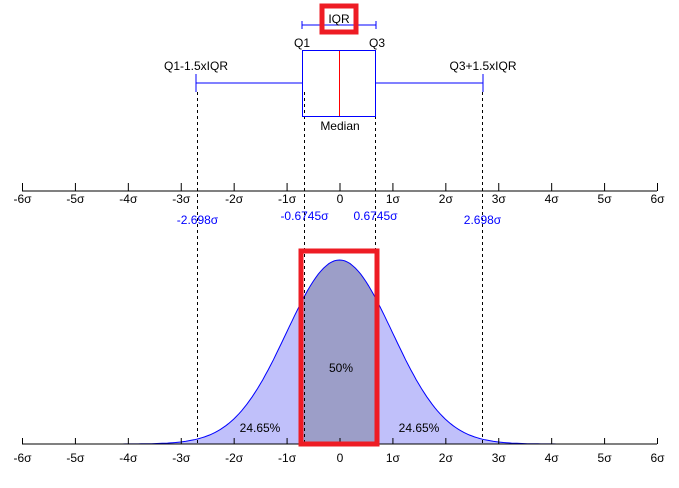 This screenshot has width=679, height=488. Describe the element at coordinates (341, 368) in the screenshot. I see `center-percent-label: 50%` at that location.